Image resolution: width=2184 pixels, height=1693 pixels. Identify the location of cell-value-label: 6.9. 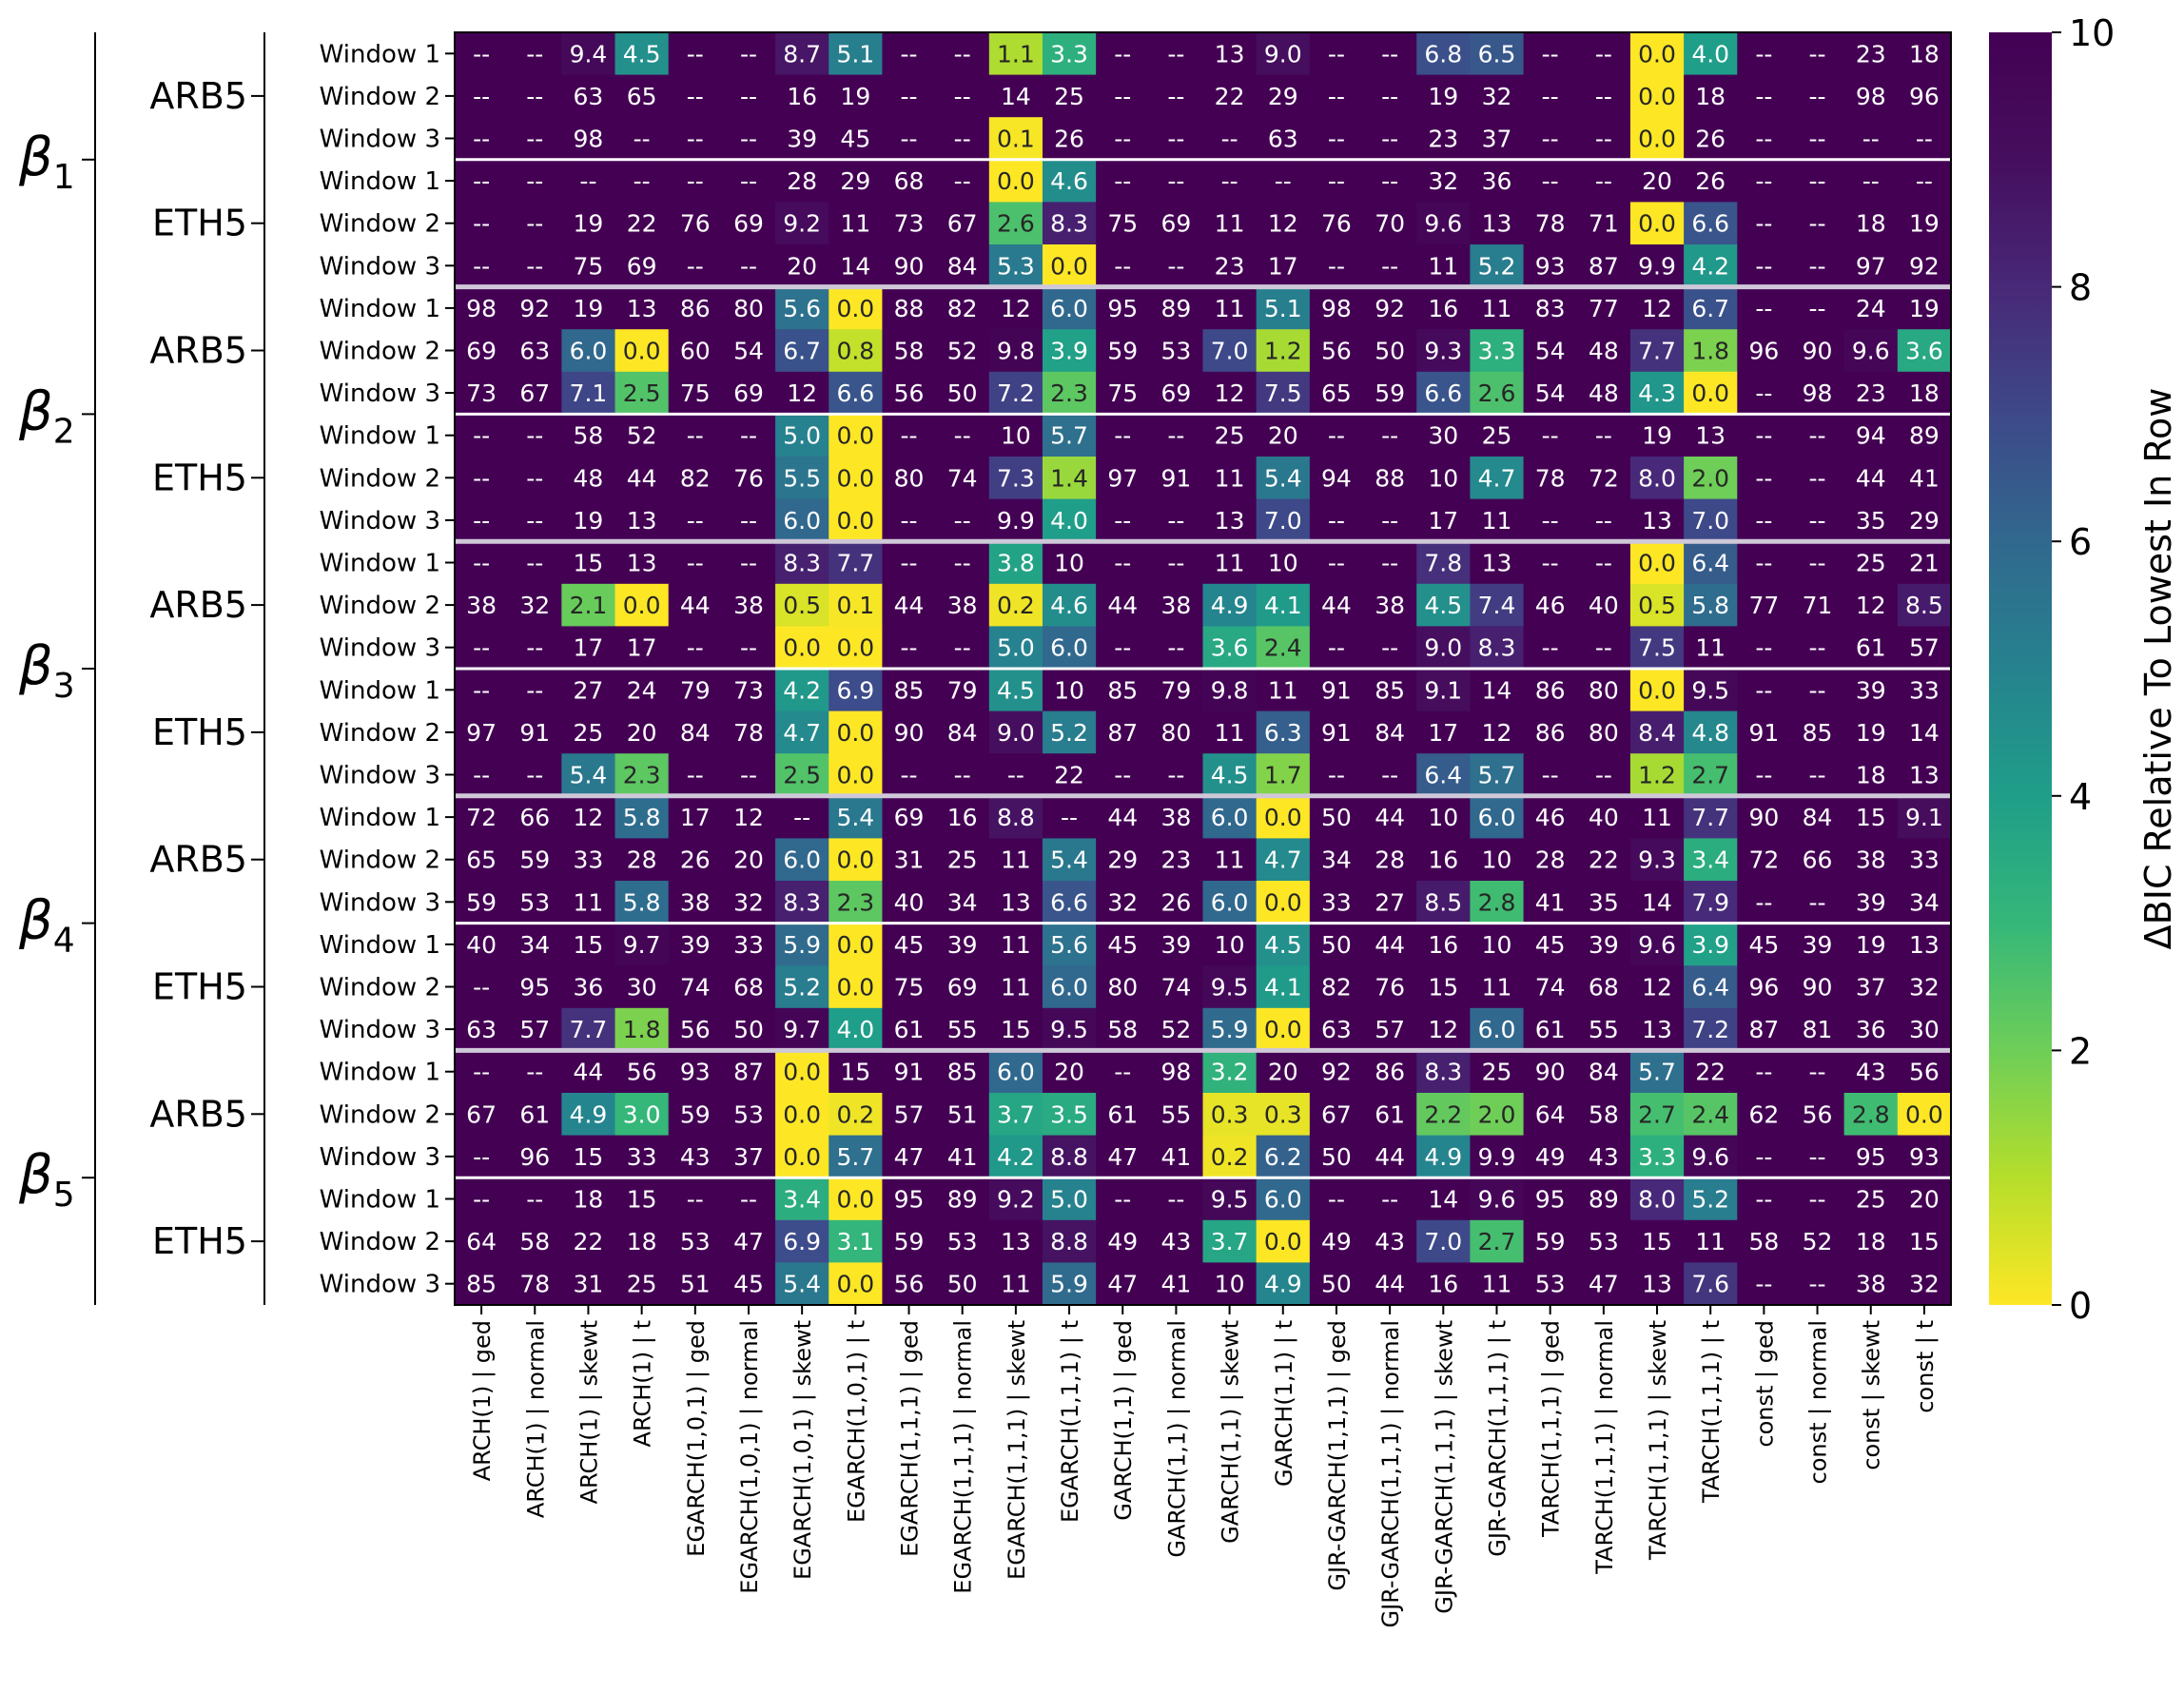
(802, 1241).